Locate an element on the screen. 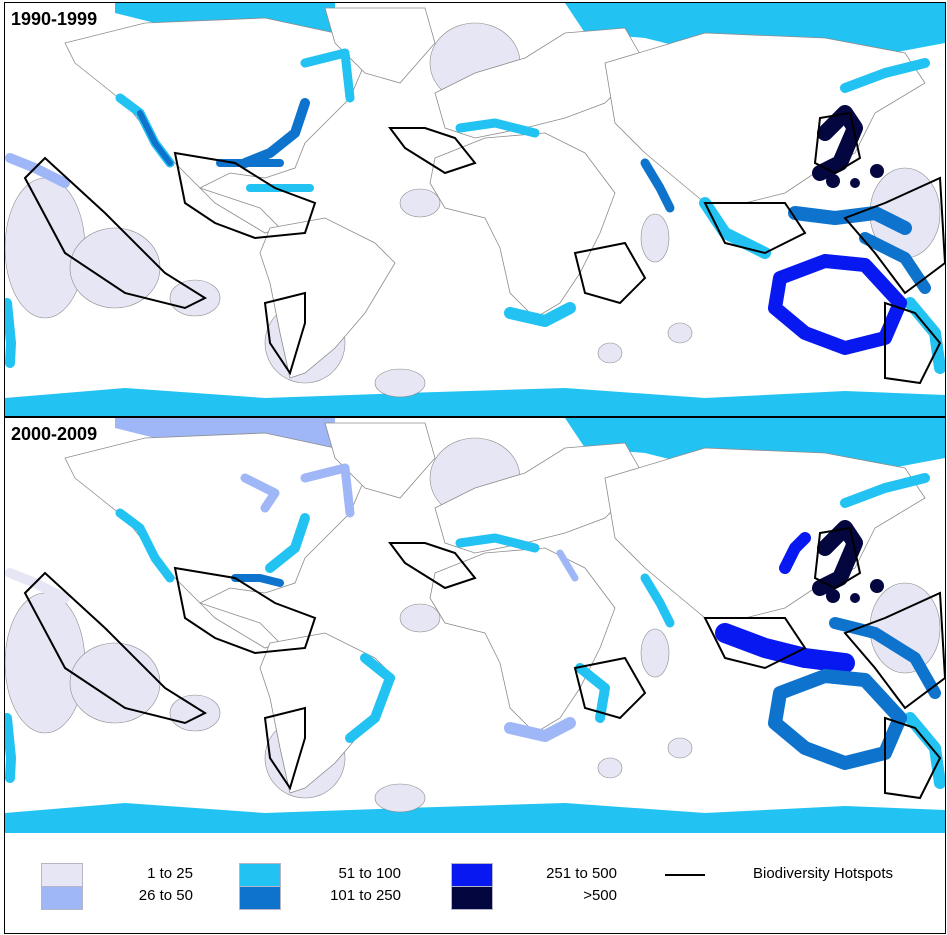  legend-label-26-50: 26 to 50 is located at coordinates (165, 895).